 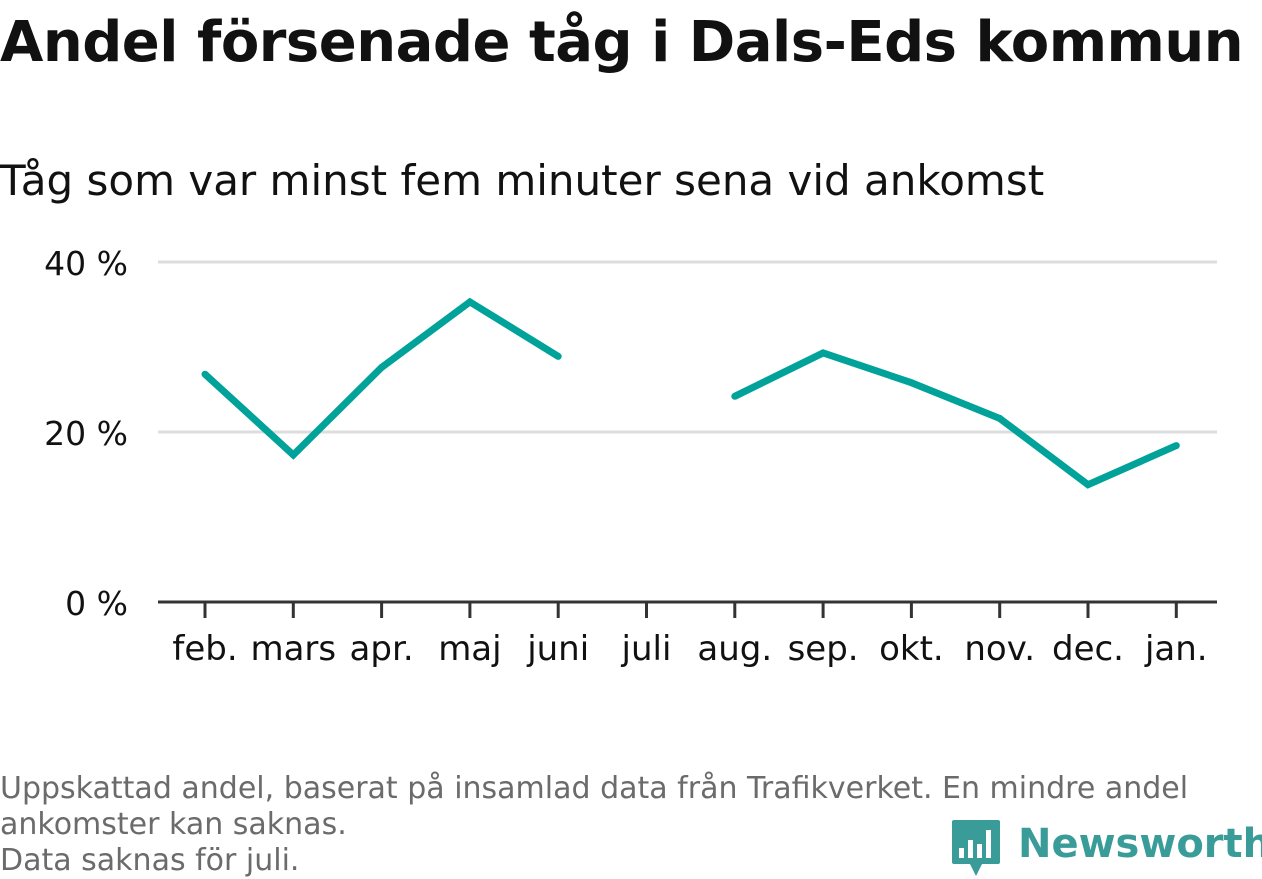 What do you see at coordinates (293, 649) in the screenshot?
I see `x-tick-label-1: mars` at bounding box center [293, 649].